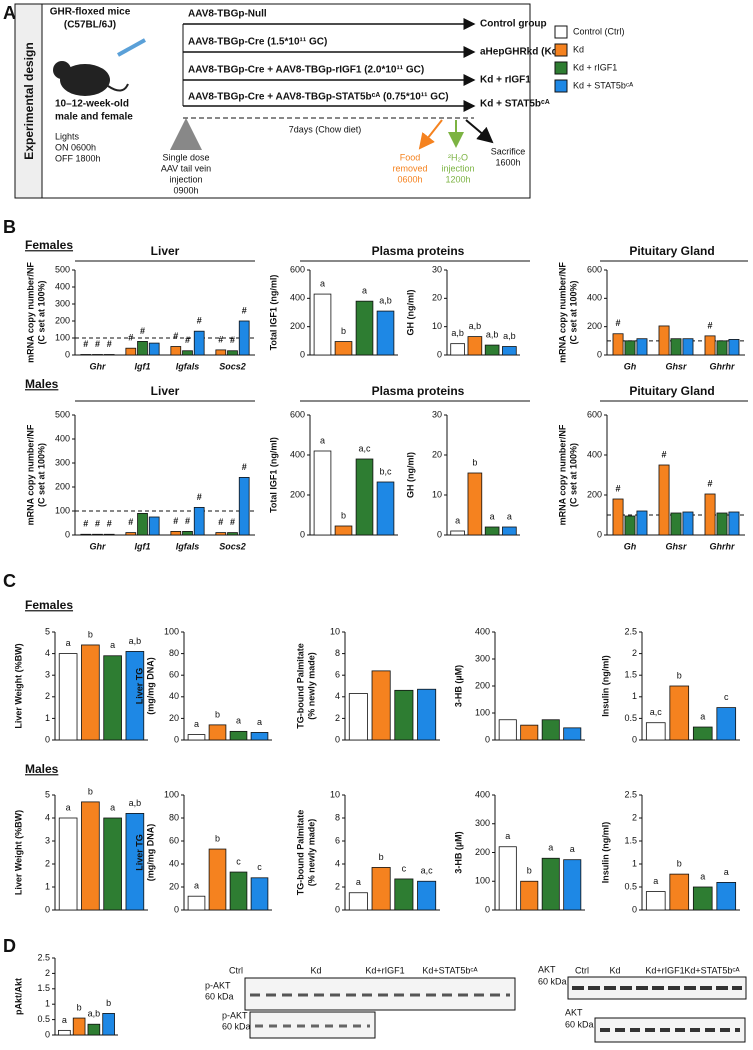 The height and width of the screenshot is (1050, 753). Describe the element at coordinates (418, 391) in the screenshot. I see `group-header: Plasma proteins` at that location.